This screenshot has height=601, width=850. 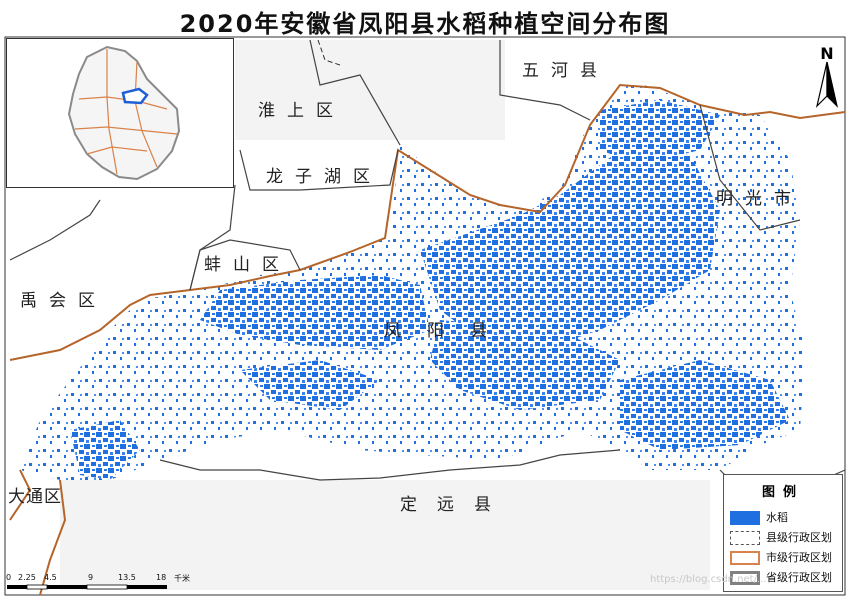 I want to click on legend-item-province: 省级行政区划, so click(x=785, y=578).